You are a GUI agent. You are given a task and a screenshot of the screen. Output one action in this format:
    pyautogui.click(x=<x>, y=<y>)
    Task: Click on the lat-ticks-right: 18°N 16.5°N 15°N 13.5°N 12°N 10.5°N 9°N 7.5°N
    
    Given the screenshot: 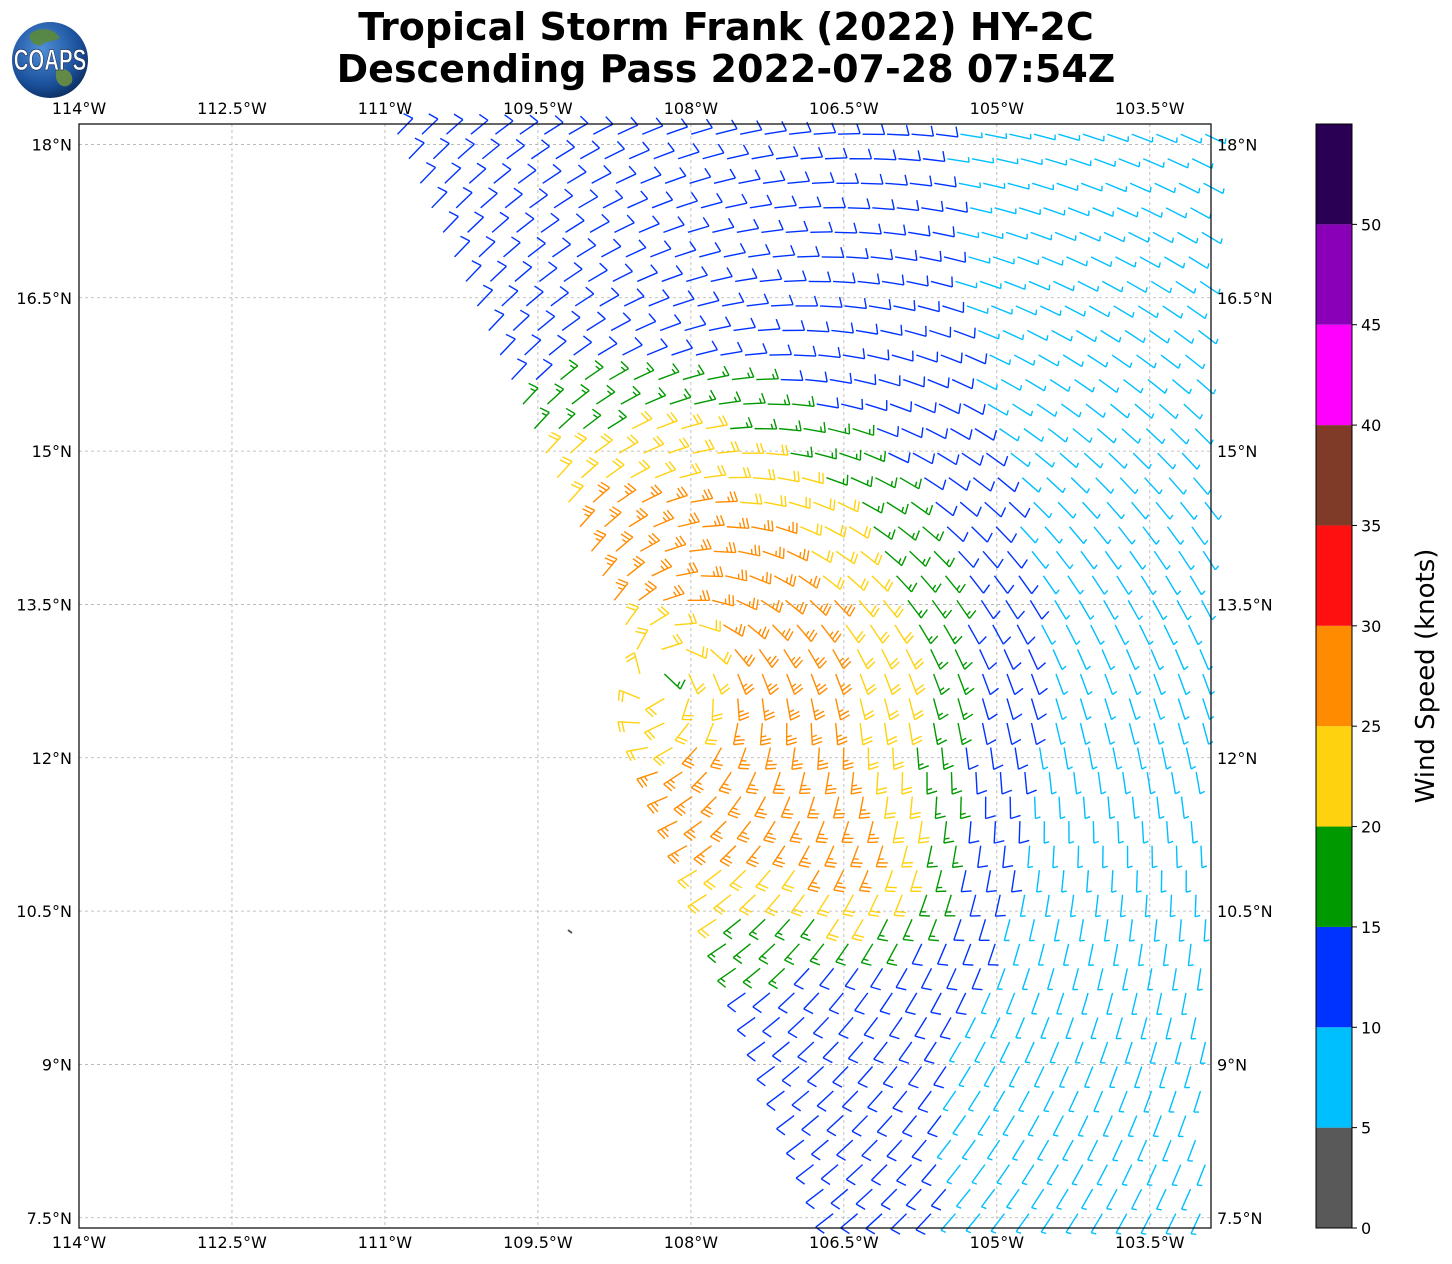 What is the action you would take?
    pyautogui.click(x=1245, y=681)
    